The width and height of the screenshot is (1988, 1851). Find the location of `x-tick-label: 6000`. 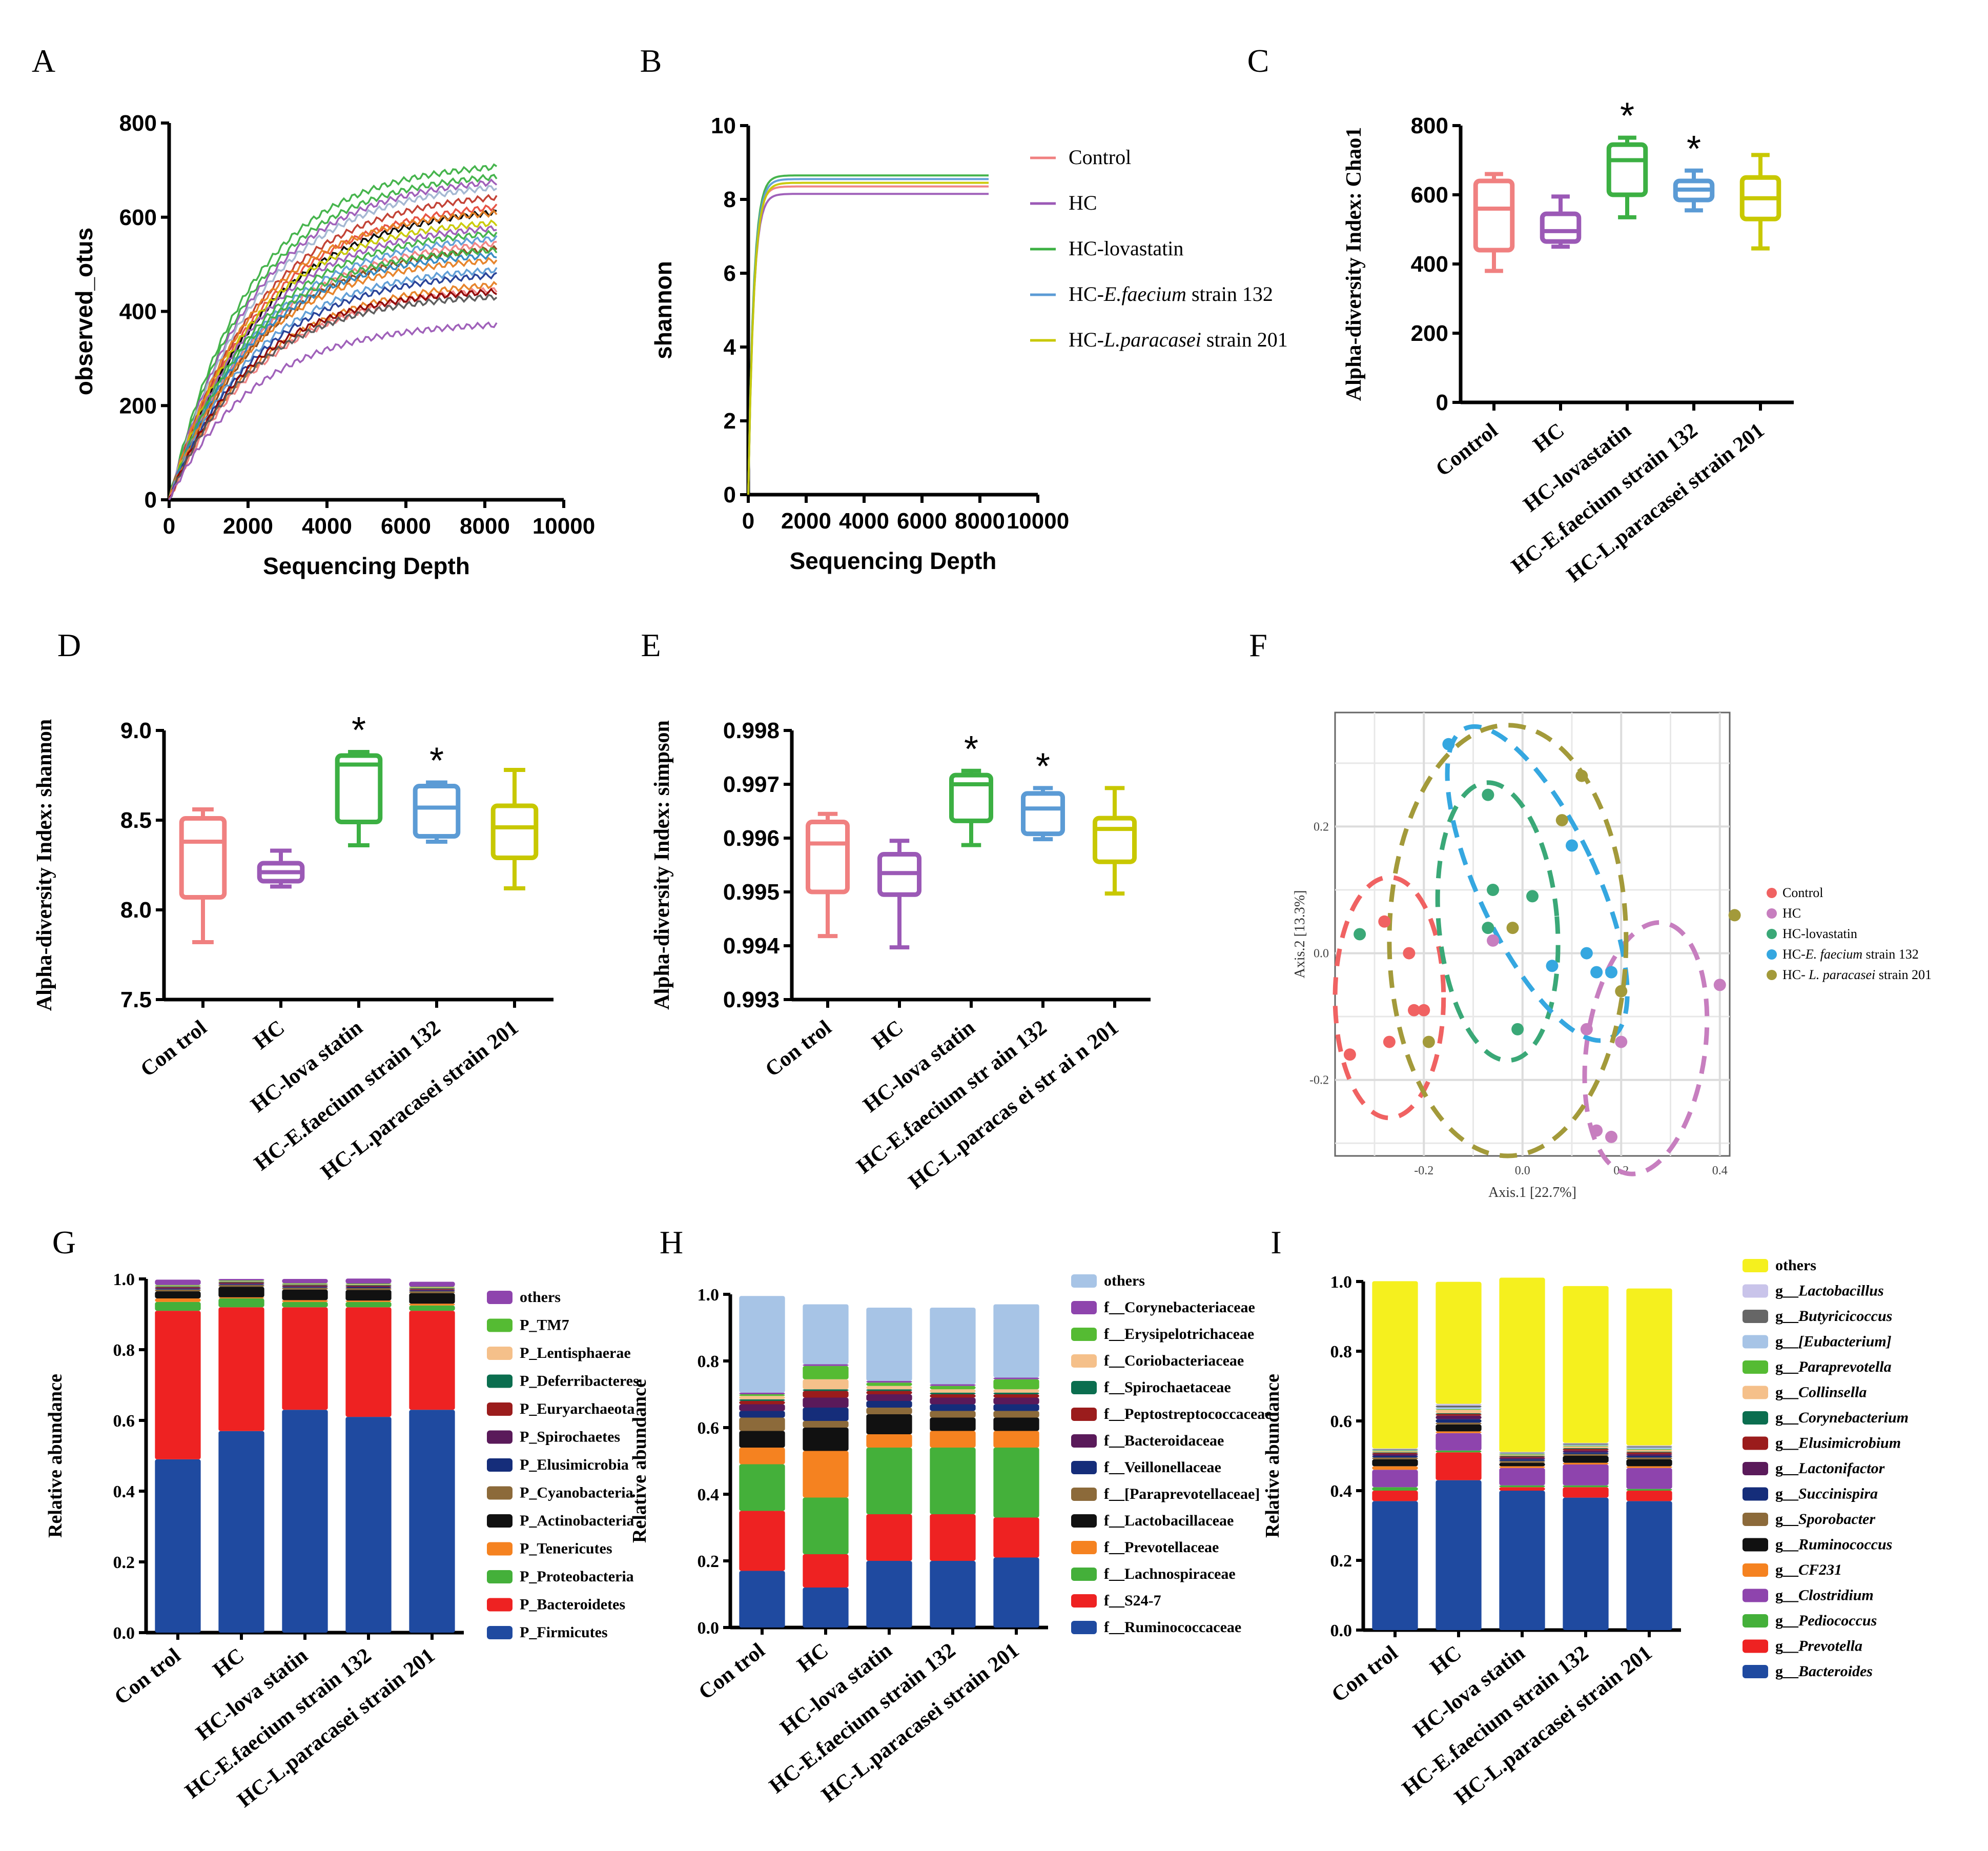

x-tick-label: 6000 is located at coordinates (922, 521).